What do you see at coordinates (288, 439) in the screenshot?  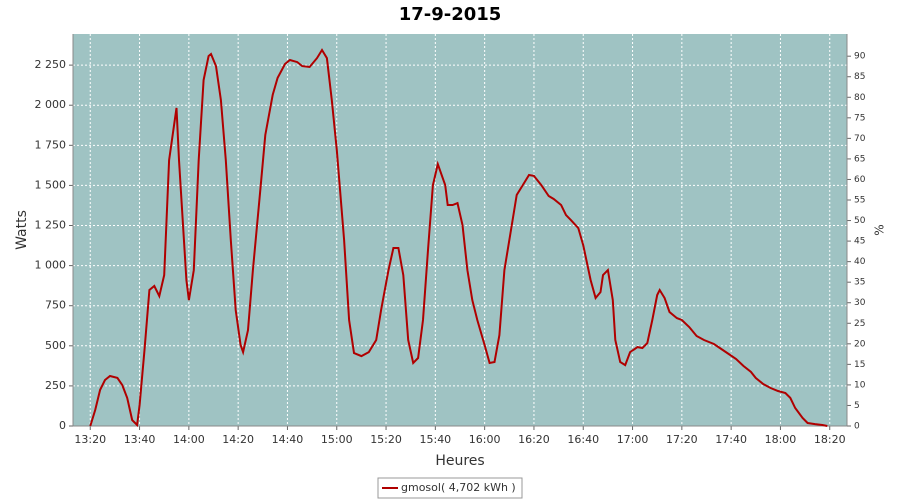 I see `x-tick-label: 14:40` at bounding box center [288, 439].